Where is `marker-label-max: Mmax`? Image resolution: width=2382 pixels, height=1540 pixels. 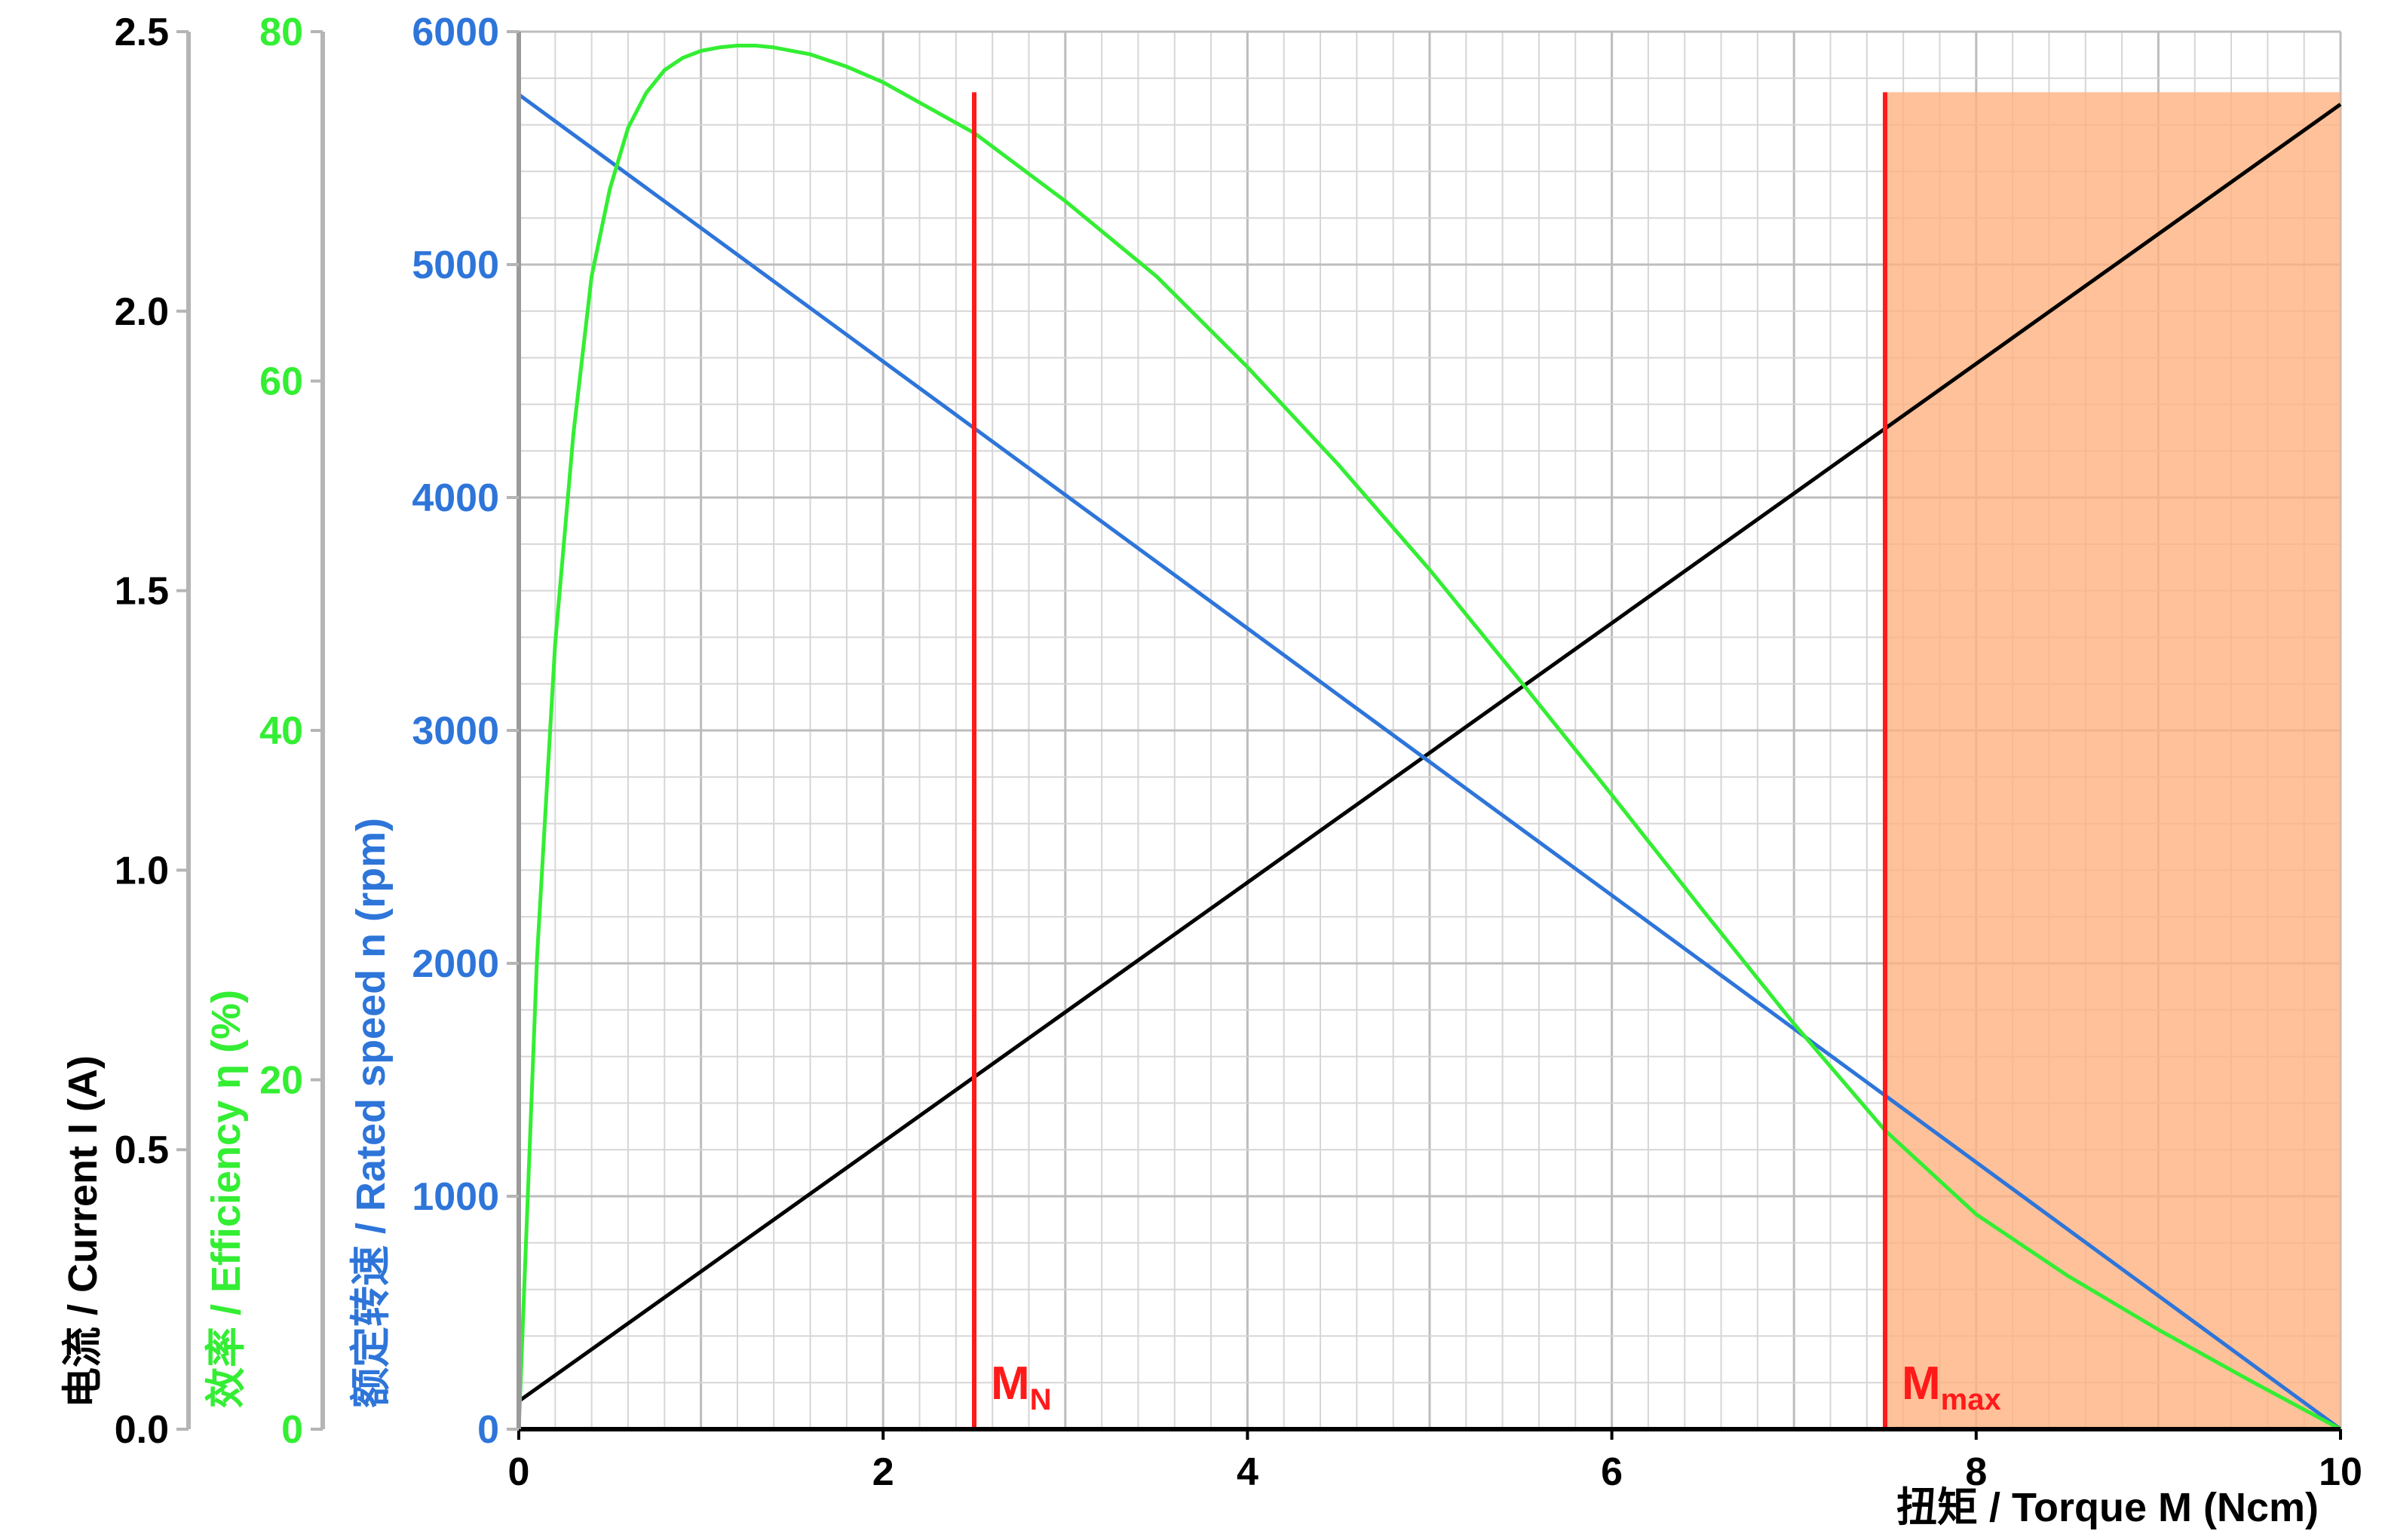 marker-label-max: Mmax is located at coordinates (1952, 1387).